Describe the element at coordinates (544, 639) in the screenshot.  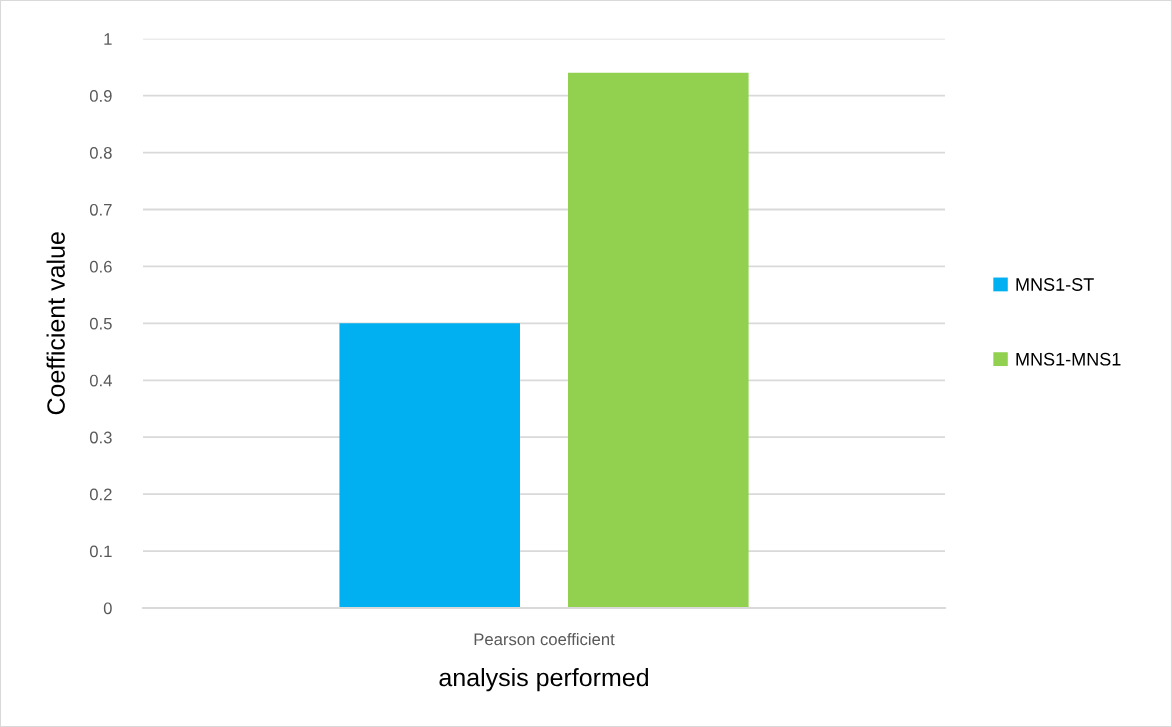
I see `x-tick-label: Pearson coefficient` at that location.